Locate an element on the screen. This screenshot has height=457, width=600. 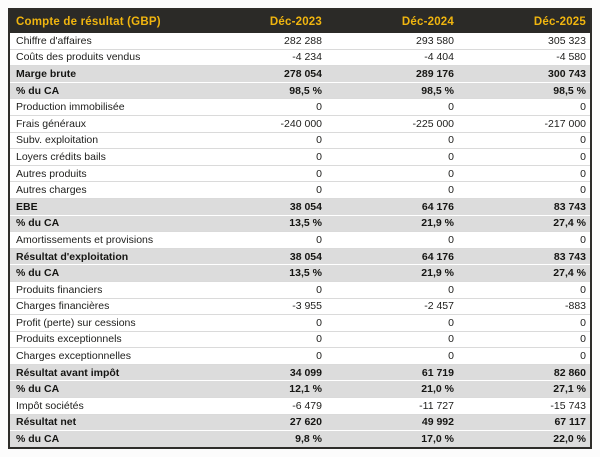
row-value-dec-2024: 98,5 % is located at coordinates (437, 90).